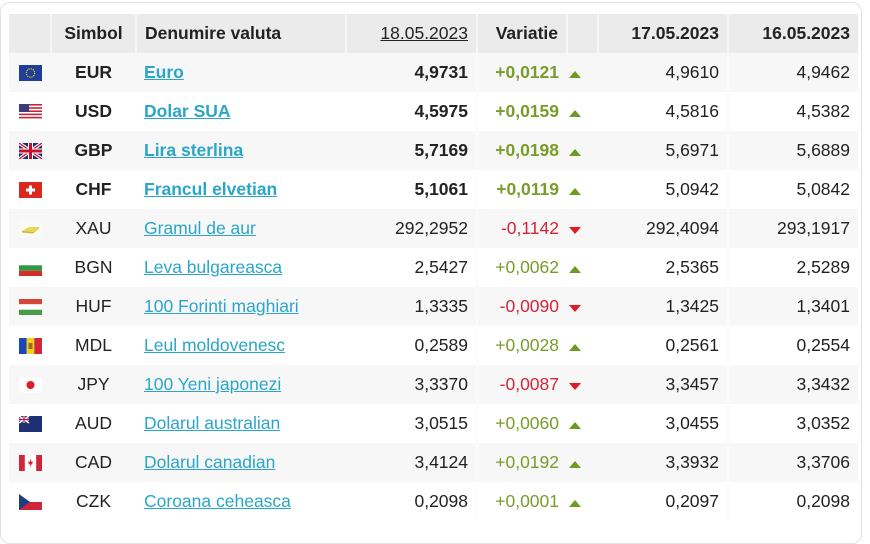 This screenshot has height=544, width=870. I want to click on rate-date-2: 1,3425, so click(663, 306).